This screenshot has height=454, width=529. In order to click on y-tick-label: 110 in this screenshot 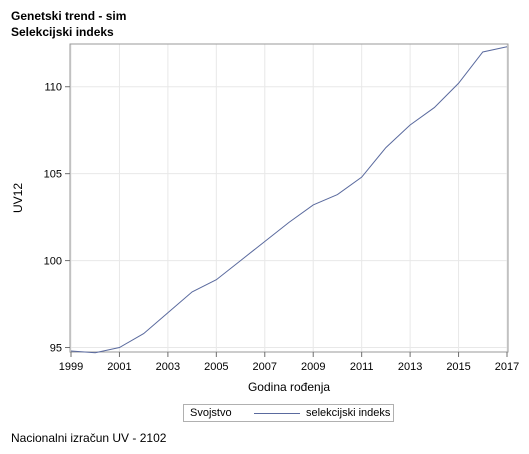, I will do `click(53, 88)`.